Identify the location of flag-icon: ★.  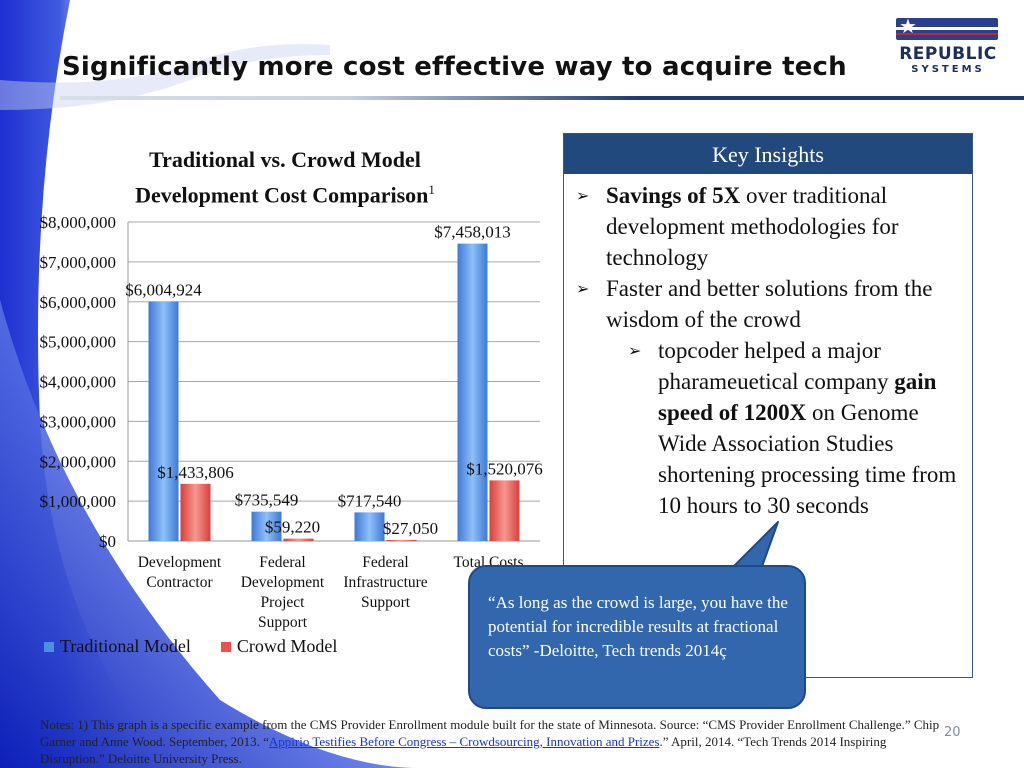
(947, 27).